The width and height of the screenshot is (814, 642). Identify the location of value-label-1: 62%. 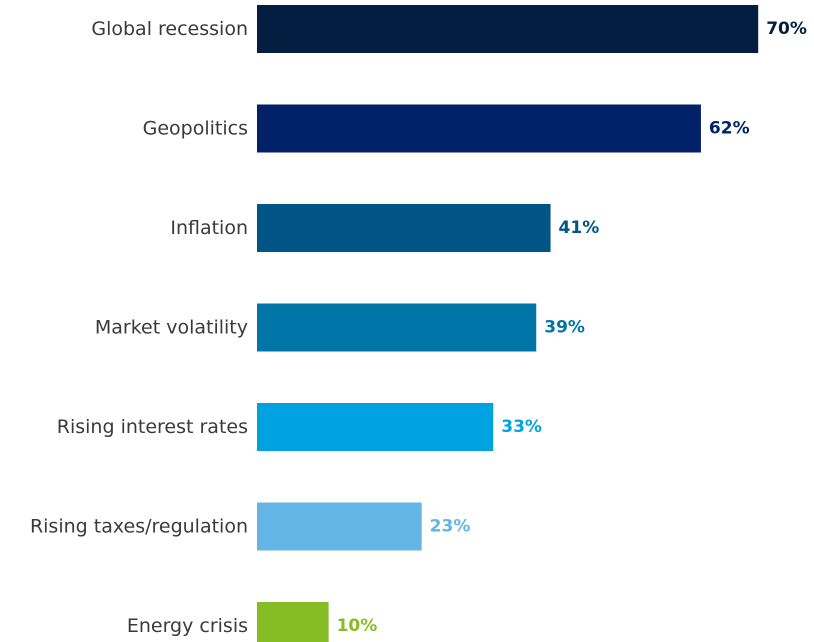
(729, 129).